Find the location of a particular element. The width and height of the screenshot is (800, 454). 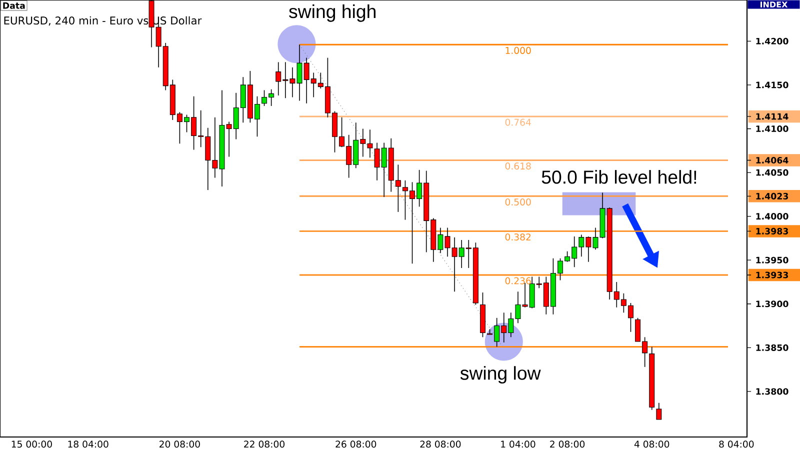

annotation: Data is located at coordinates (14, 5).